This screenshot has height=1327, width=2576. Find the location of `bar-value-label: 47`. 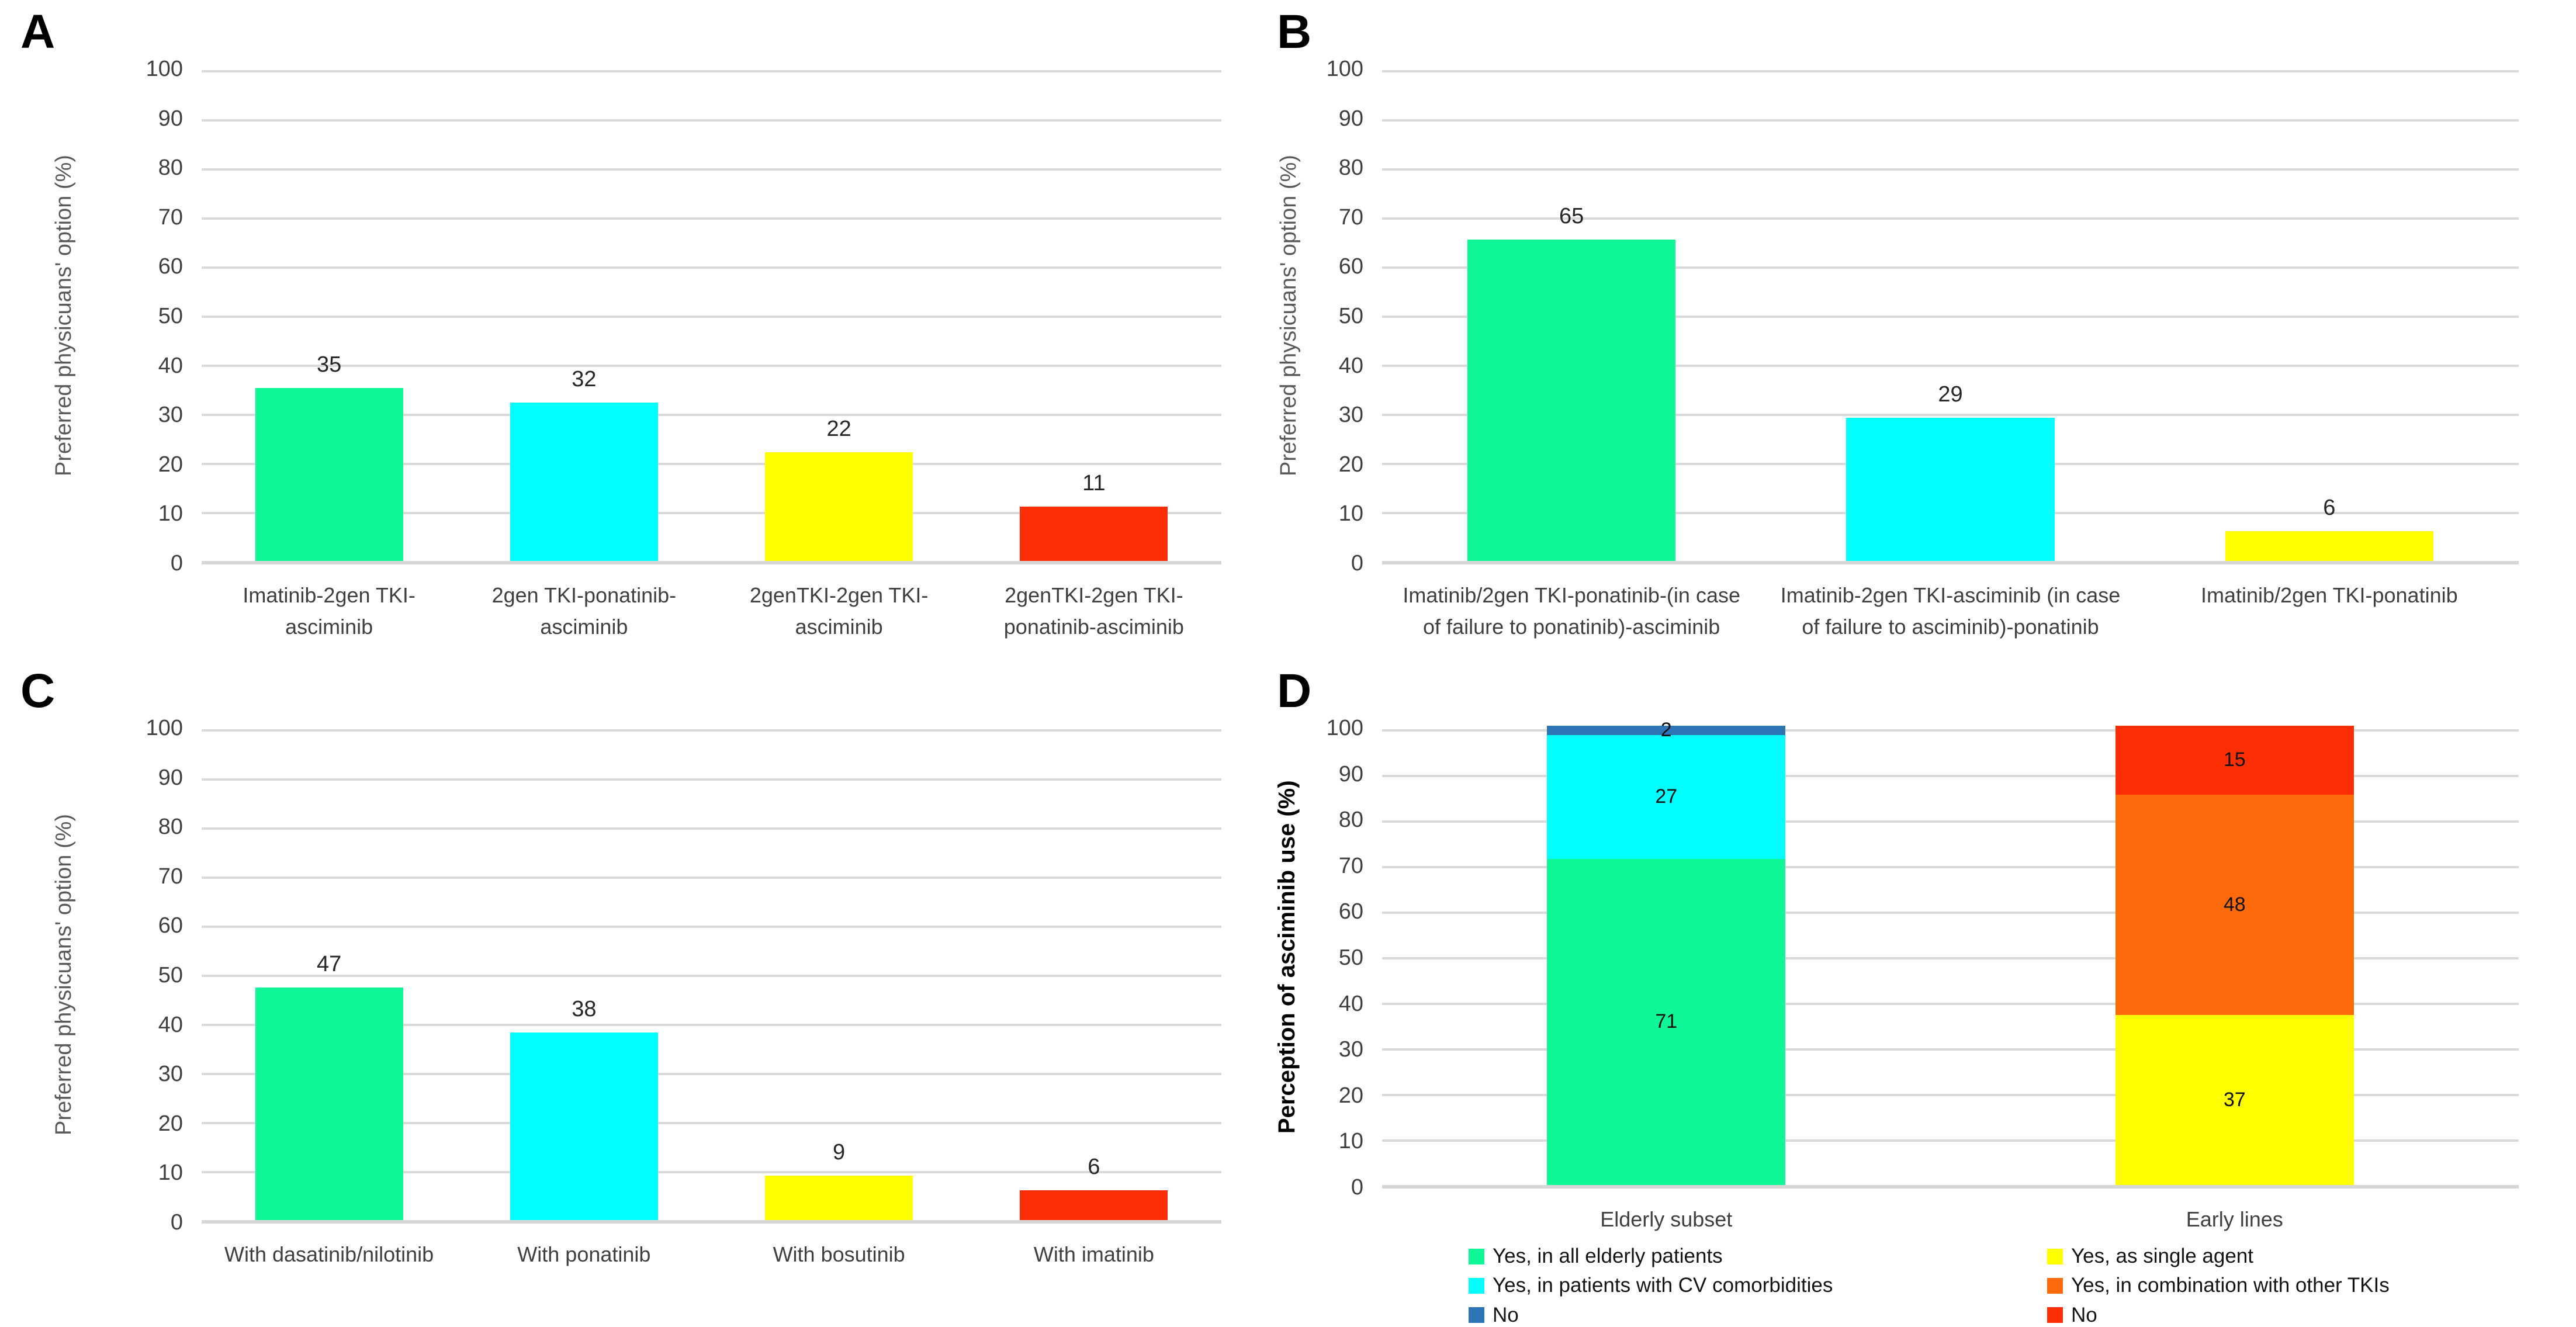

bar-value-label: 47 is located at coordinates (329, 965).